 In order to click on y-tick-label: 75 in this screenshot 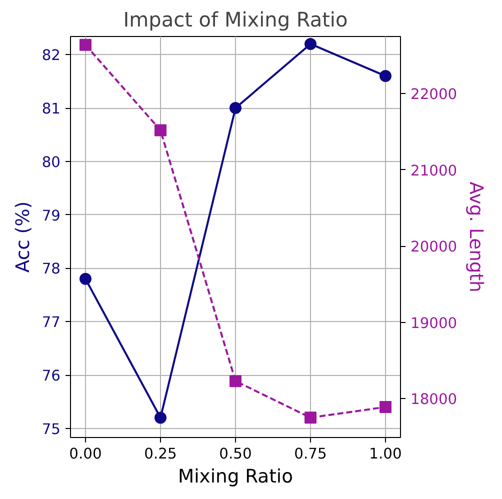, I will do `click(51, 429)`.